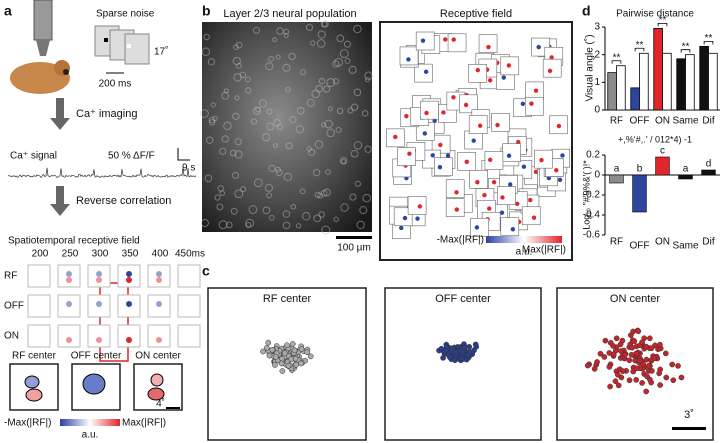 This screenshot has height=443, width=722. Describe the element at coordinates (160, 254) in the screenshot. I see `time-label: 400` at that location.